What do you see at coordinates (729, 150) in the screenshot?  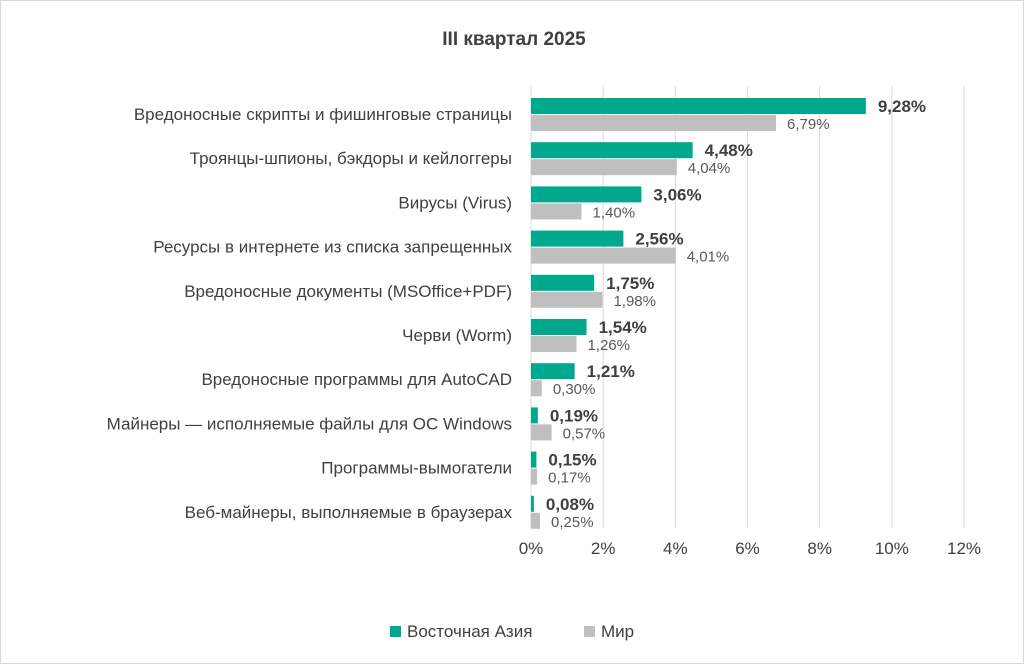 I see `data-label-east-asia: 4,48%` at bounding box center [729, 150].